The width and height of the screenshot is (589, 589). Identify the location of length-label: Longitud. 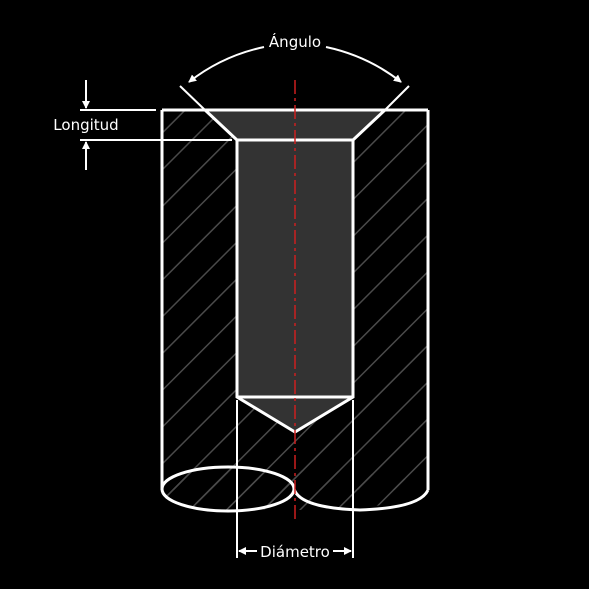
(85, 125).